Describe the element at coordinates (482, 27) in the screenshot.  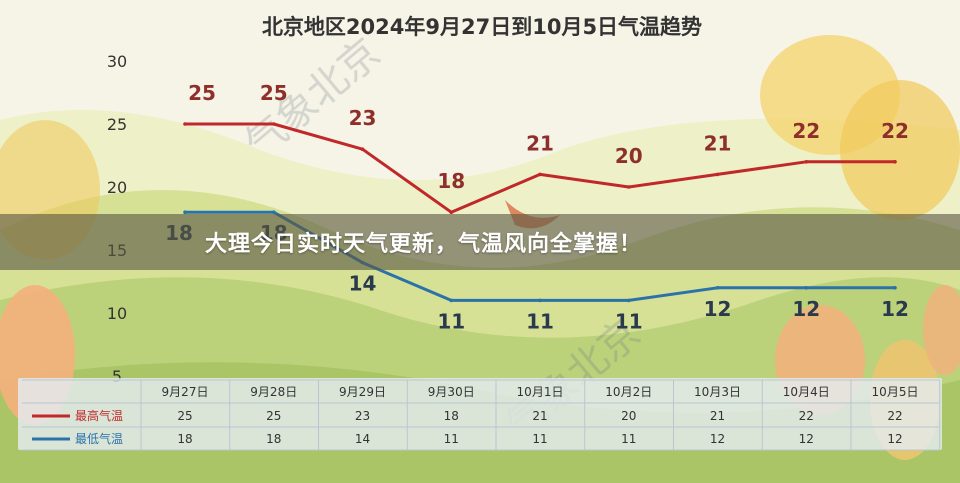
I see `chart-title: 北京地区2024年9月27日到10月5日气温趋势` at that location.